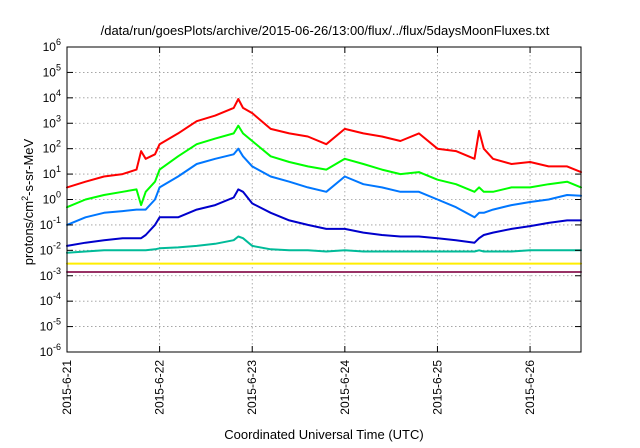 The height and width of the screenshot is (448, 640). Describe the element at coordinates (160, 387) in the screenshot. I see `x-tick-label: 2015-6-22` at that location.